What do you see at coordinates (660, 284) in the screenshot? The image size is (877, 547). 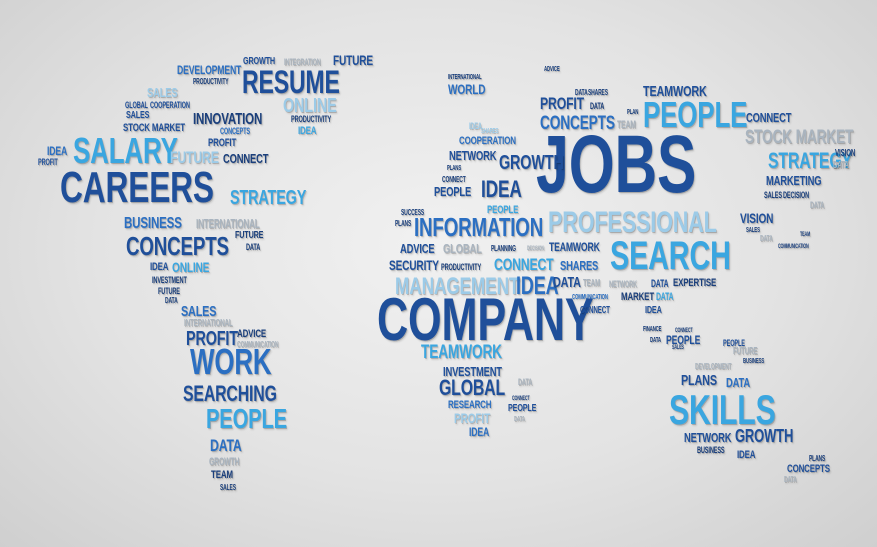 I see `word-data-10: DATA` at bounding box center [660, 284].